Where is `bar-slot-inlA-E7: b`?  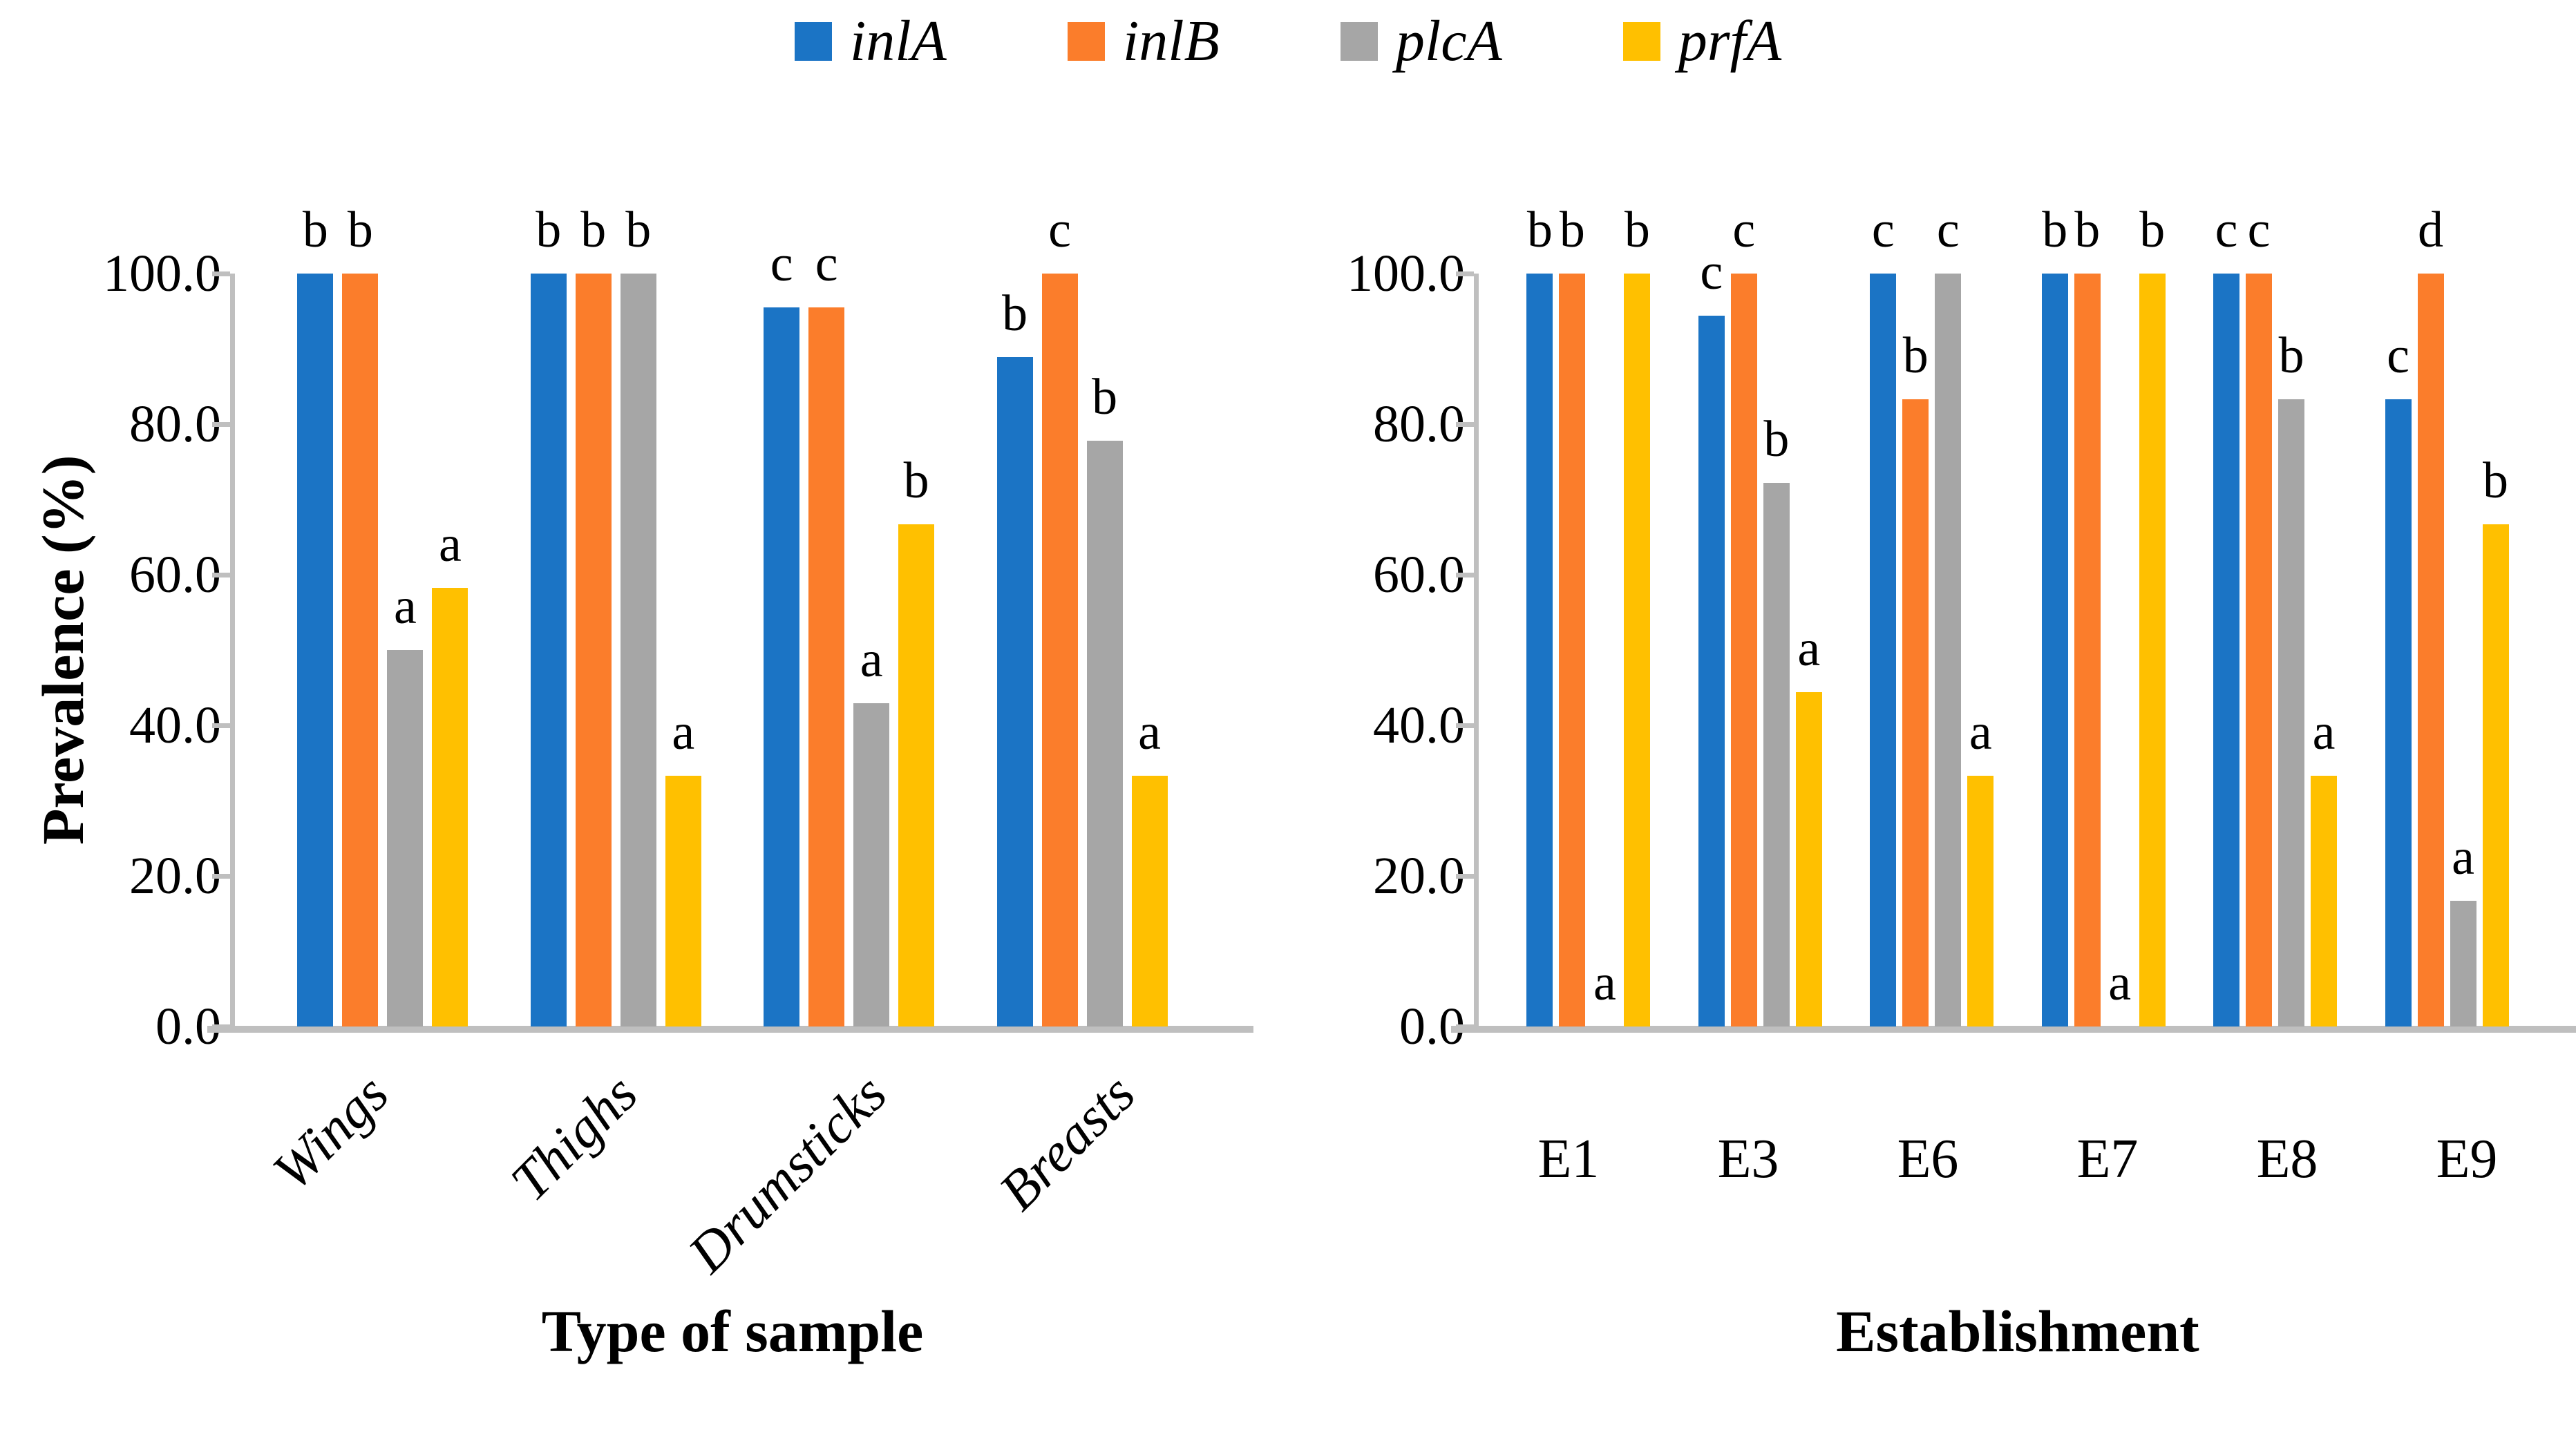 bar-slot-inlA-E7: b is located at coordinates (2054, 615).